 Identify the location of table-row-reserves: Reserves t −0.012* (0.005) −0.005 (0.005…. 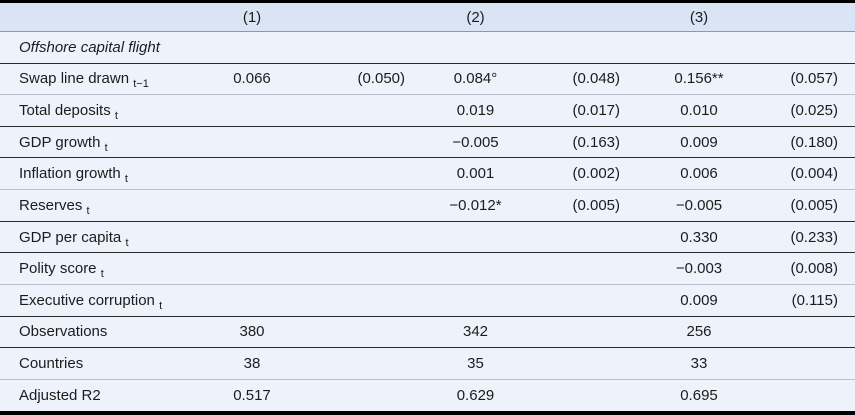
(427, 205).